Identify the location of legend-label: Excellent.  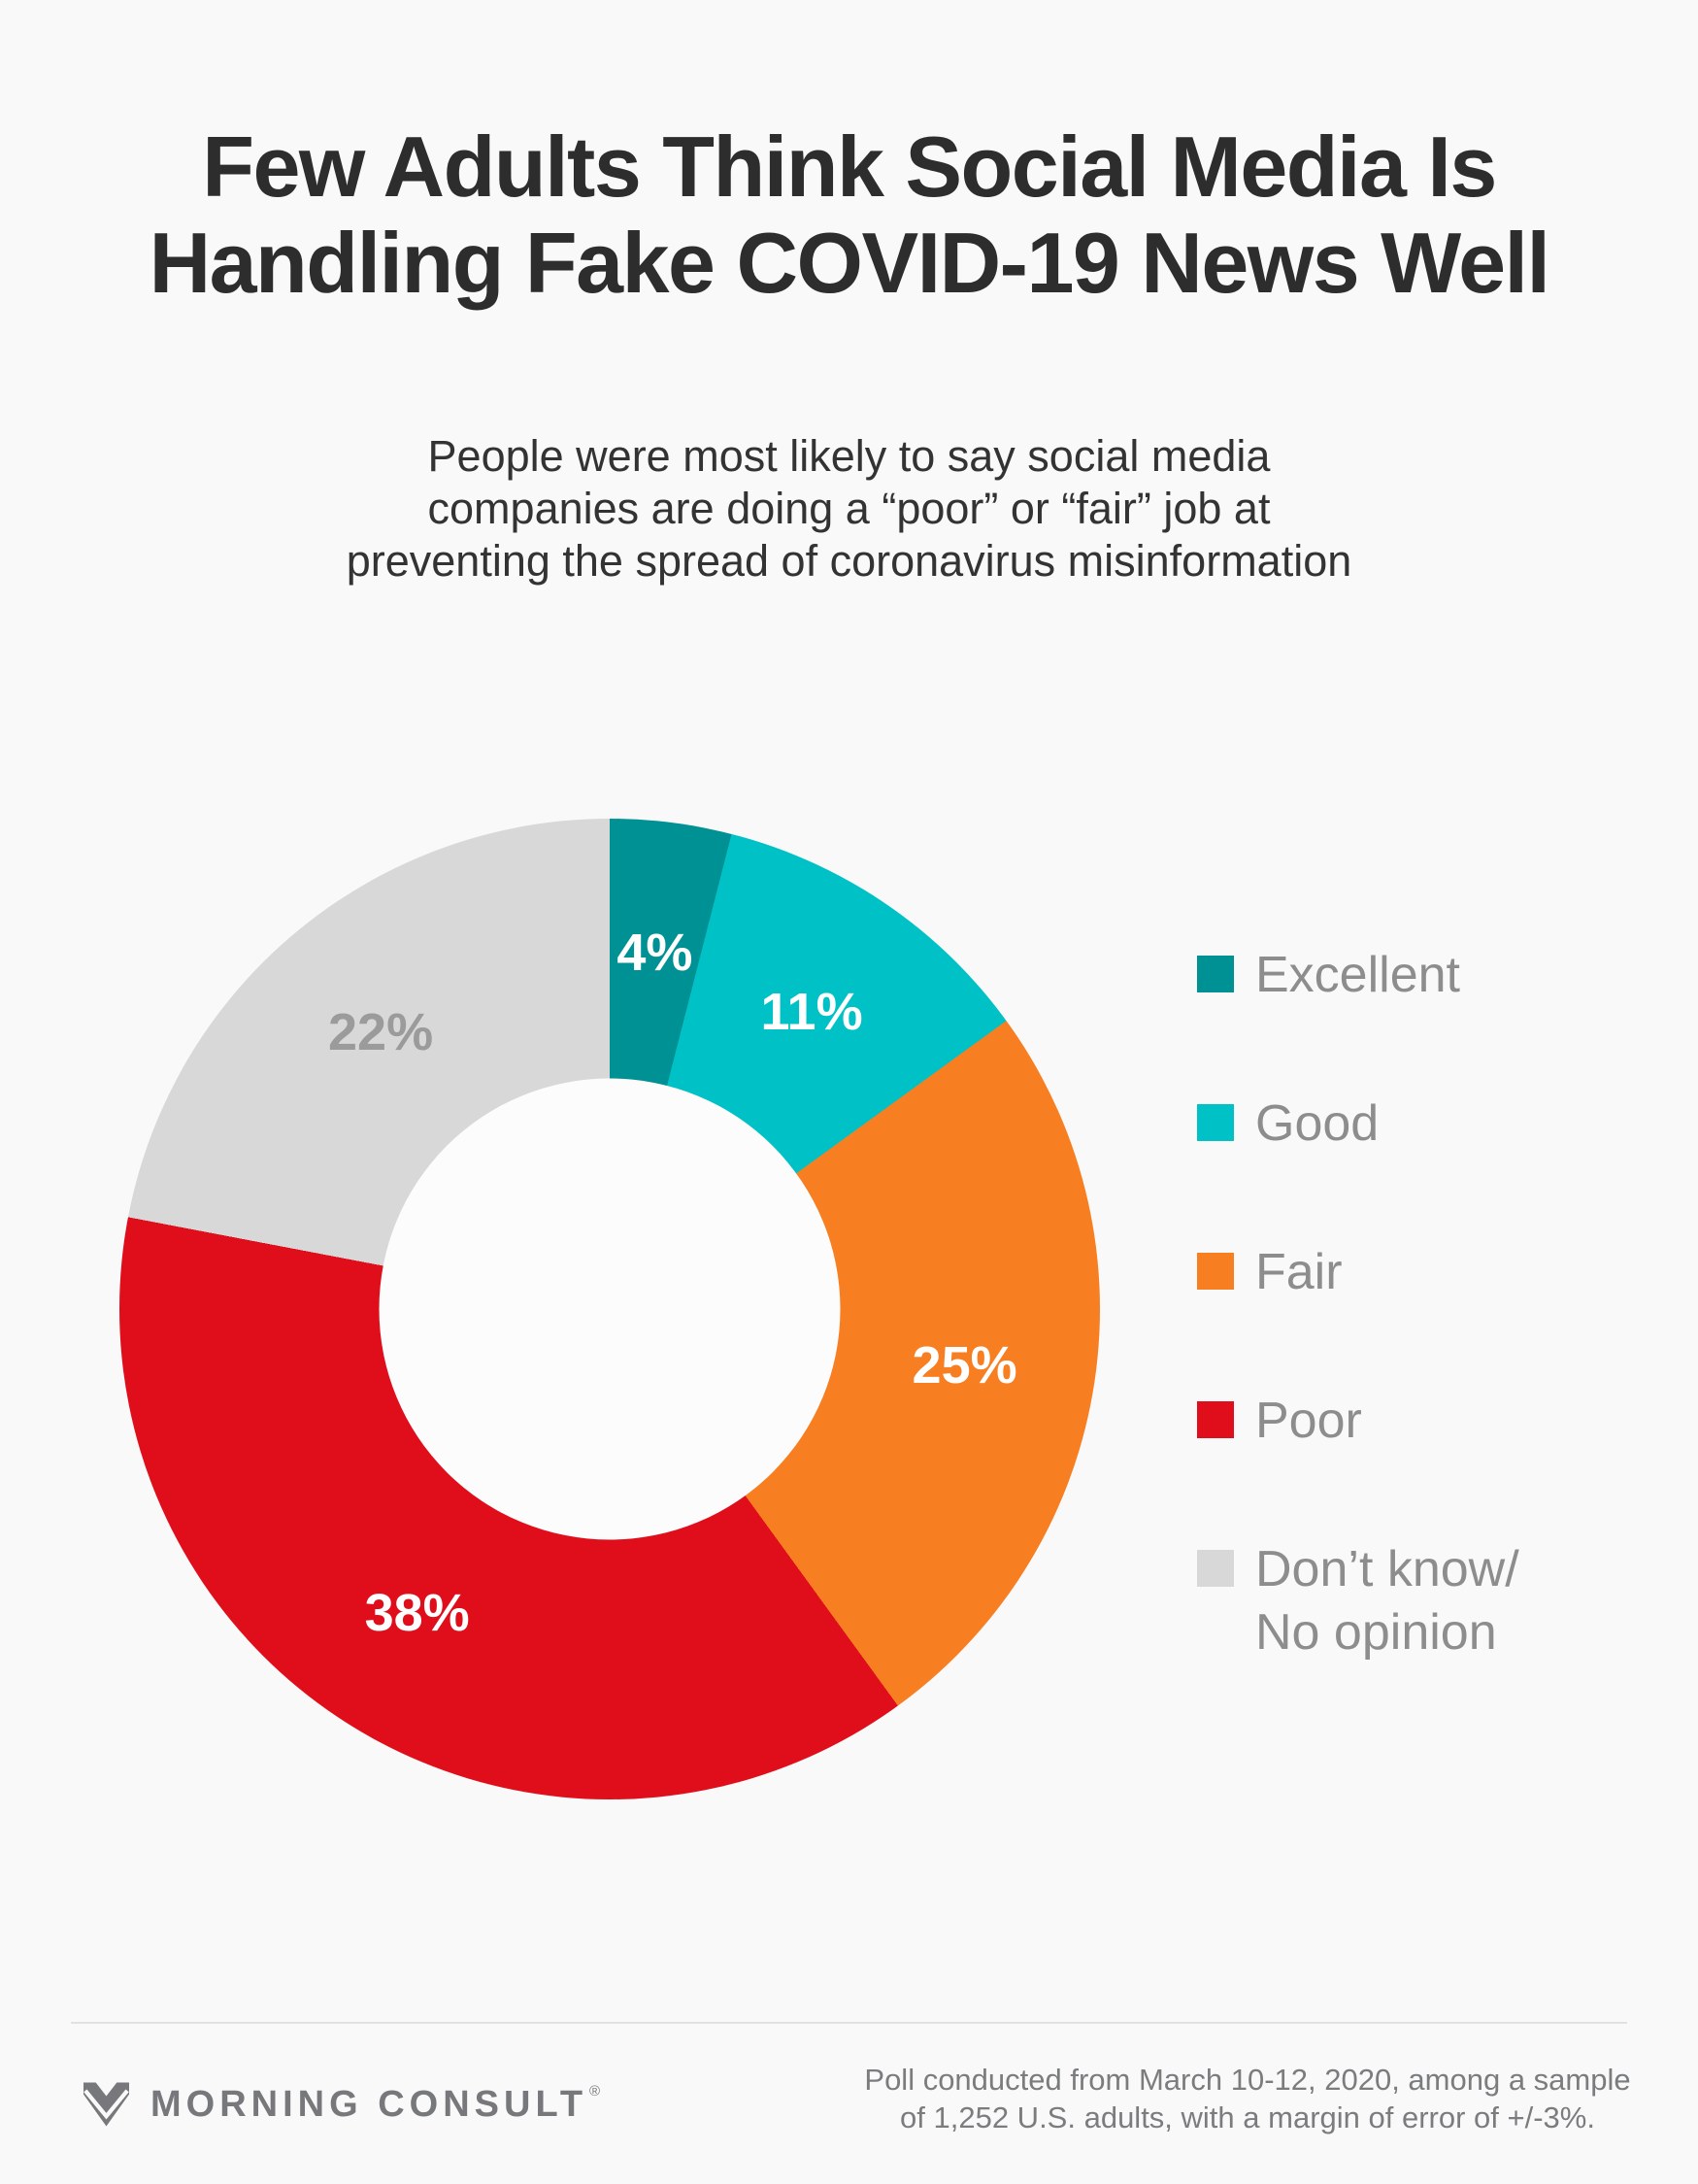
(1357, 975).